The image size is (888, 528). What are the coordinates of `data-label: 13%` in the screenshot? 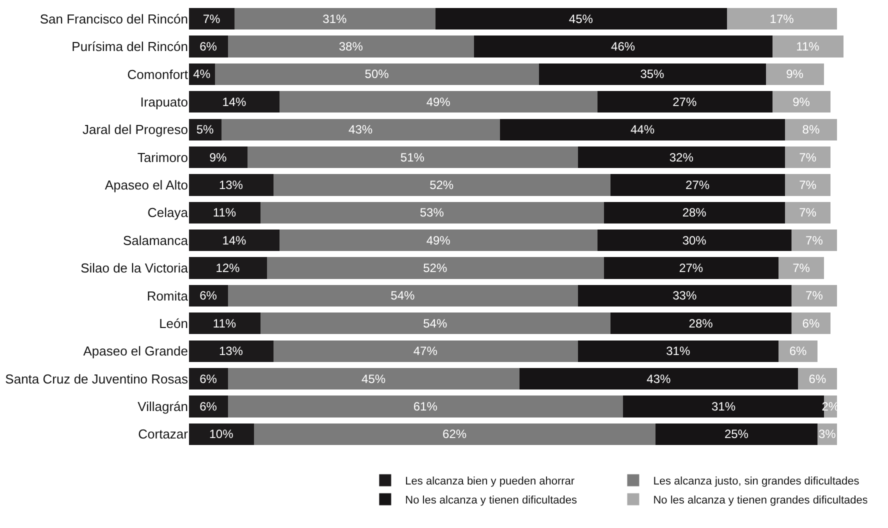 It's located at (231, 351).